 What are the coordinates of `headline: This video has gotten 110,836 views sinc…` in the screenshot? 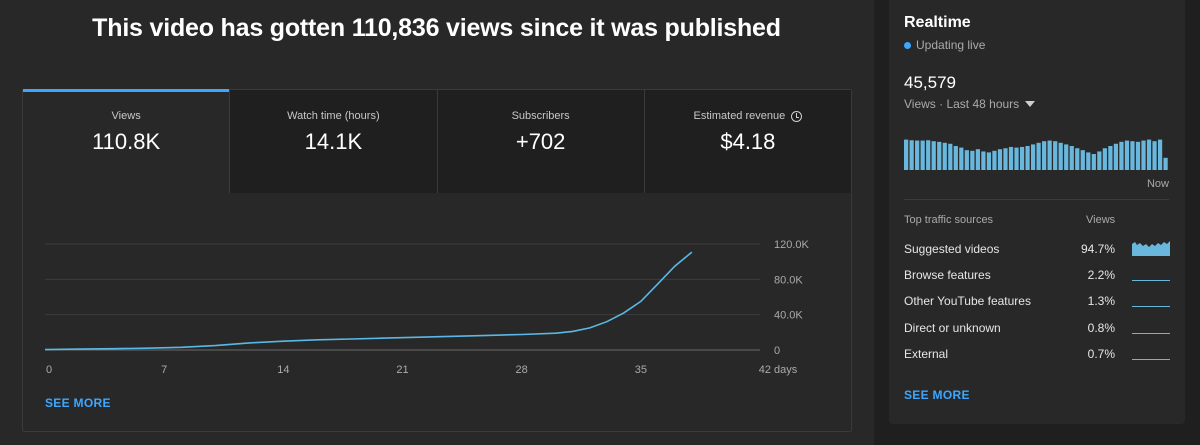 It's located at (436, 28).